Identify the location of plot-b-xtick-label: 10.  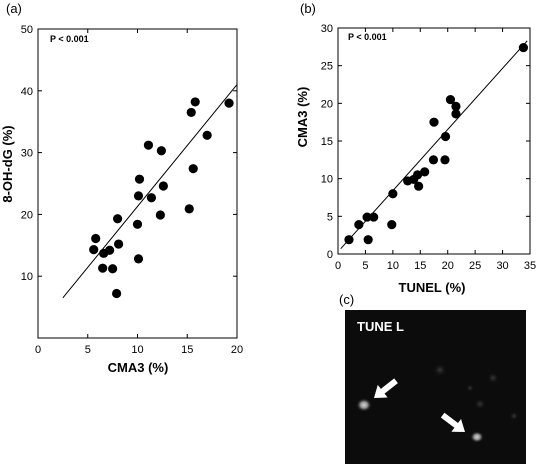
(393, 266).